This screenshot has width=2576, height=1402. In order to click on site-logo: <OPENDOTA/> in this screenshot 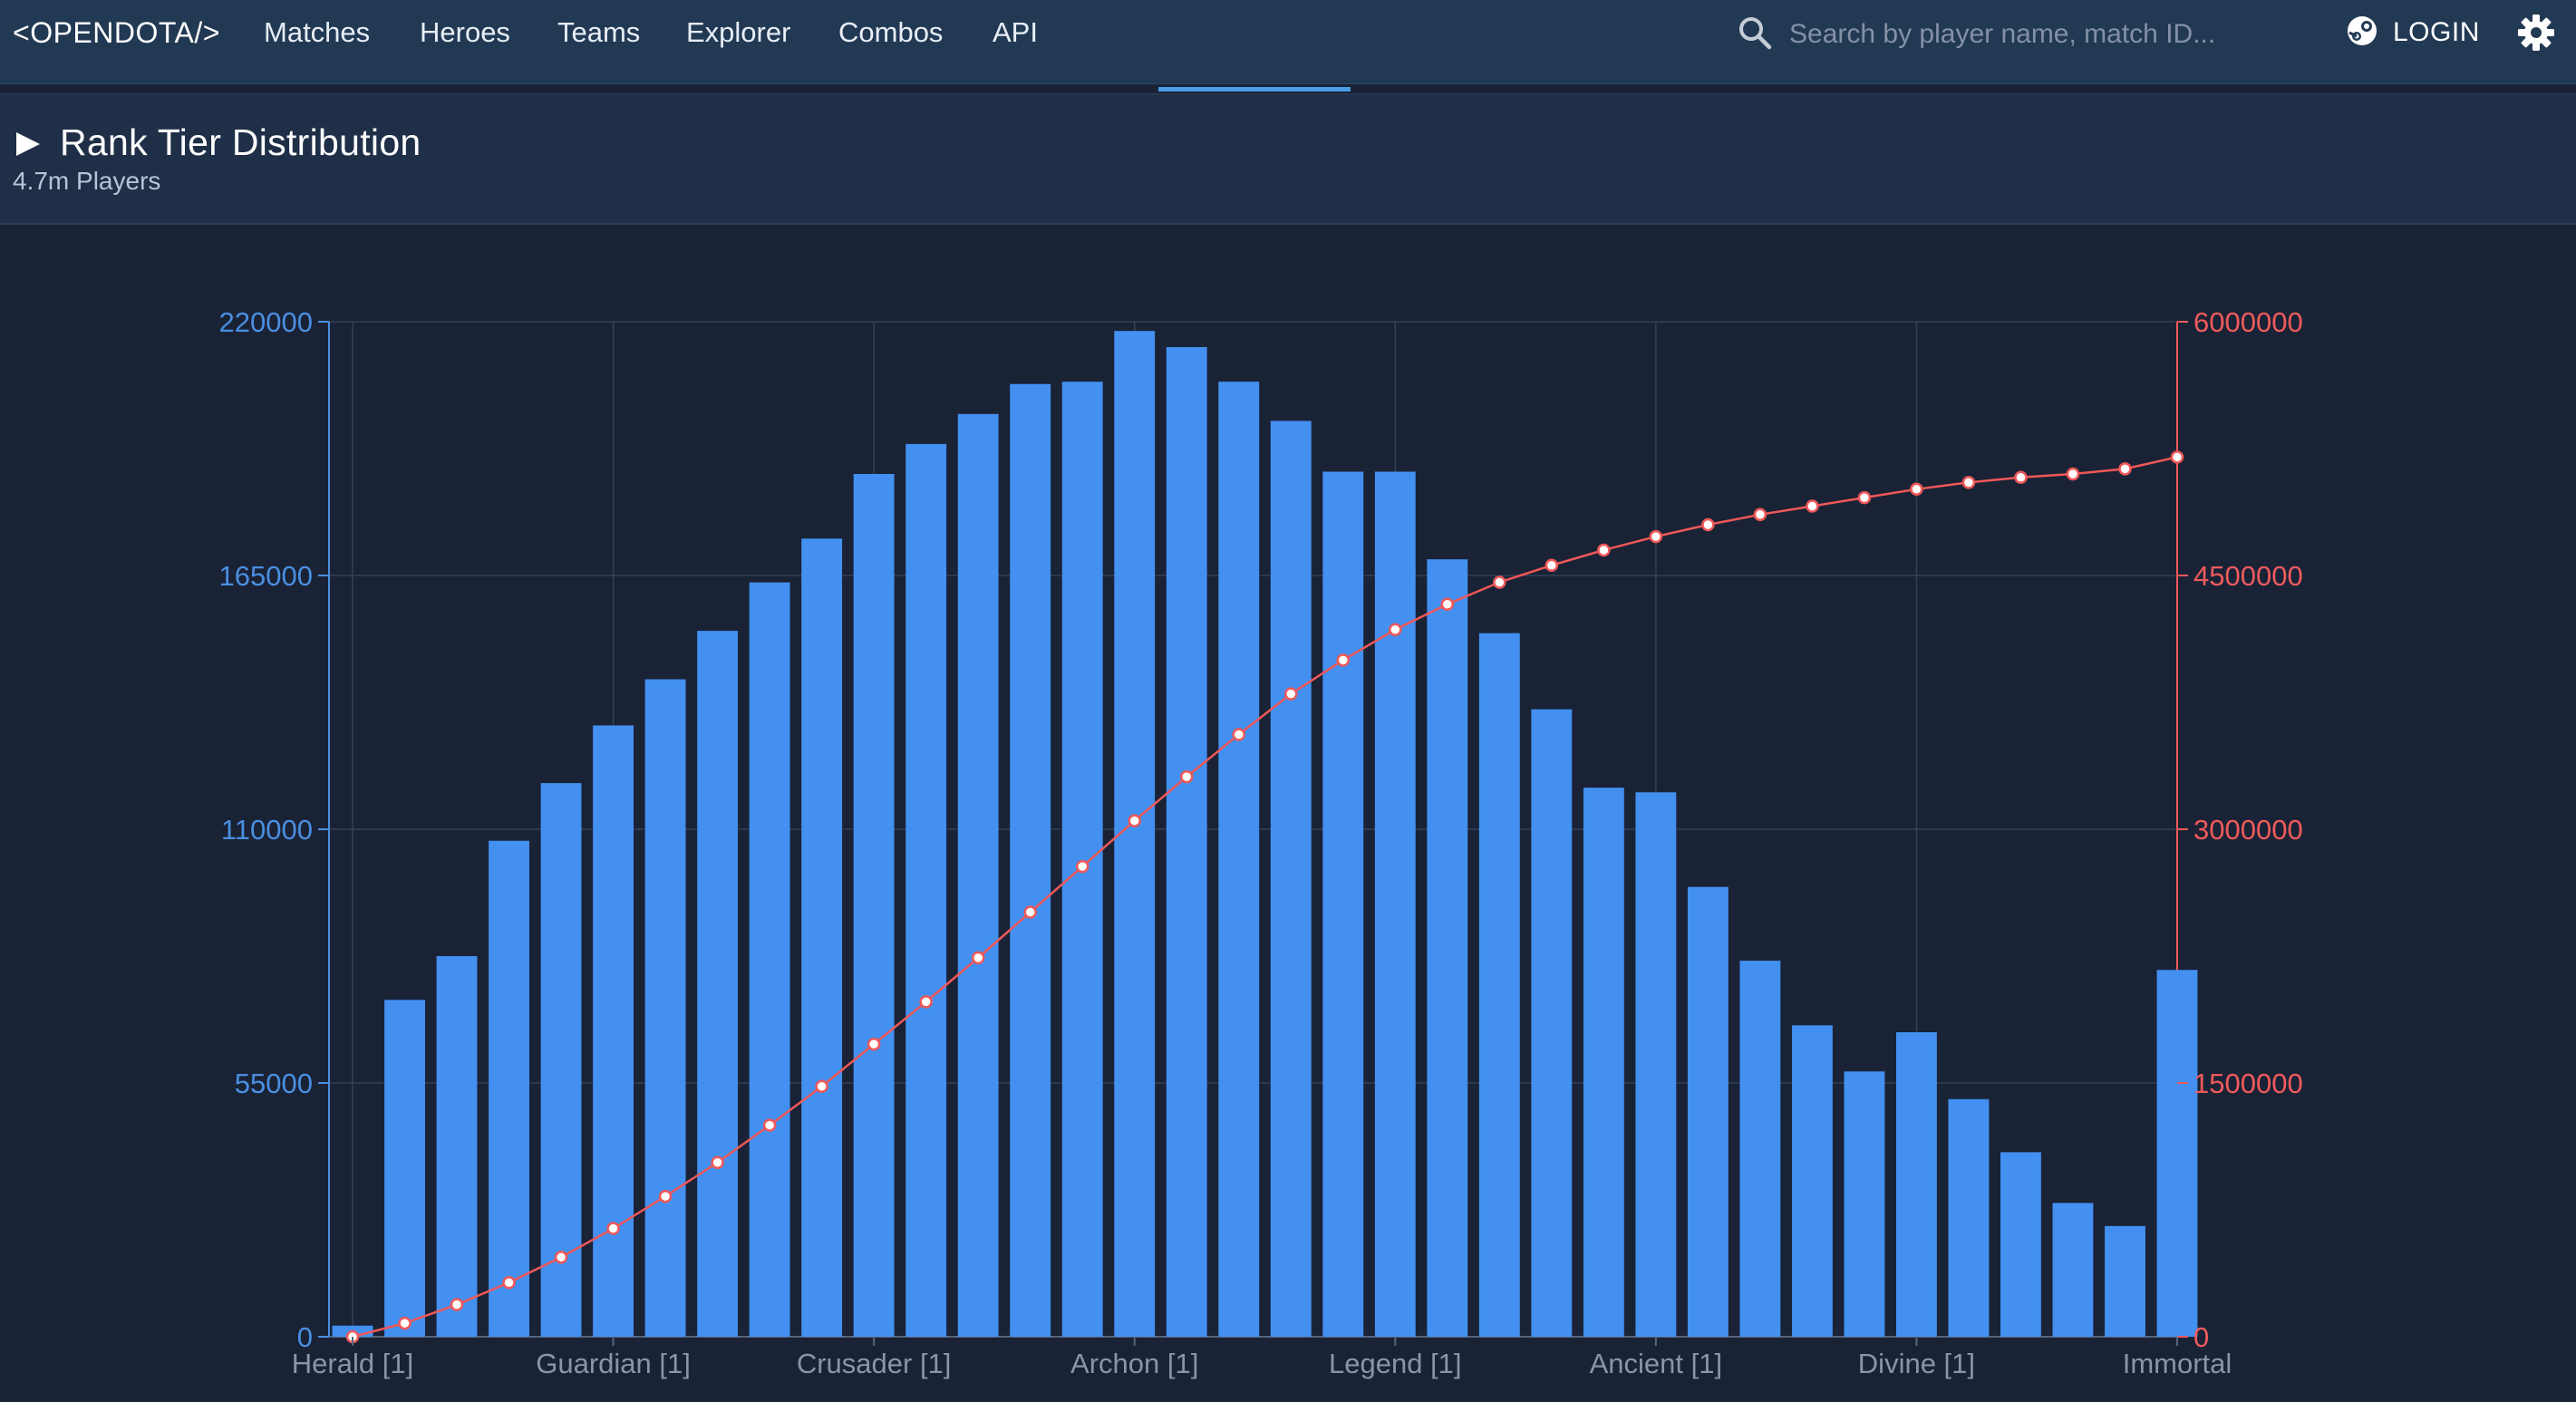, I will do `click(116, 32)`.